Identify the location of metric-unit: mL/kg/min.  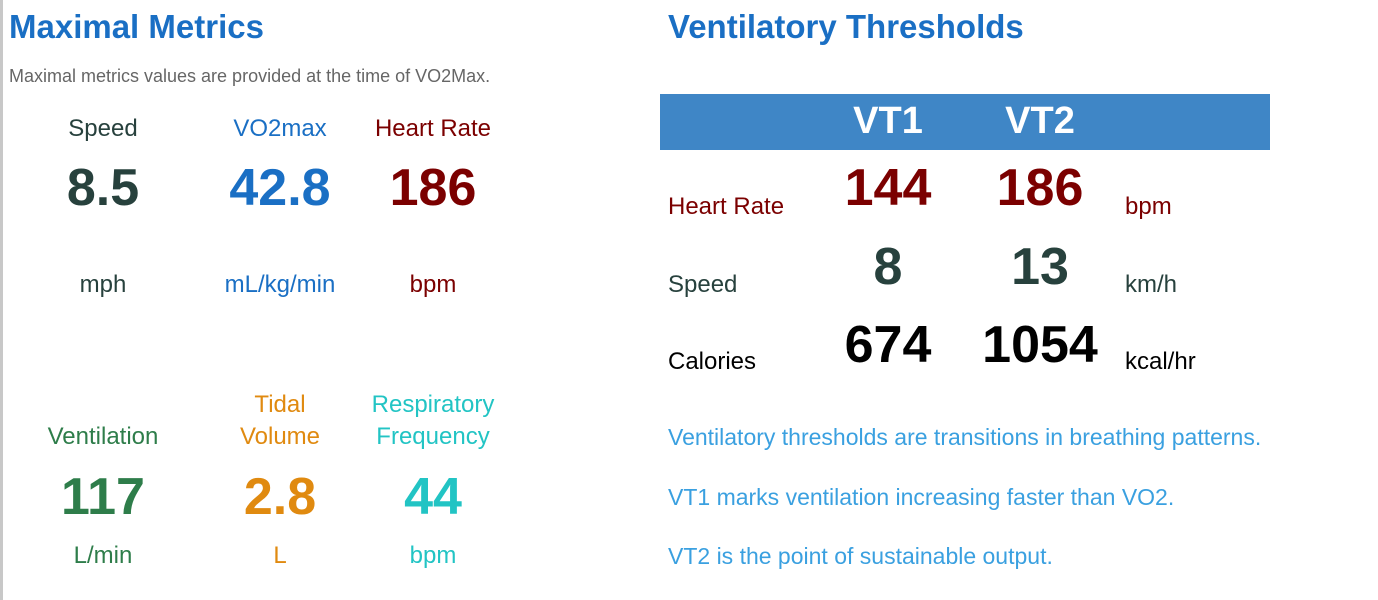
(280, 284).